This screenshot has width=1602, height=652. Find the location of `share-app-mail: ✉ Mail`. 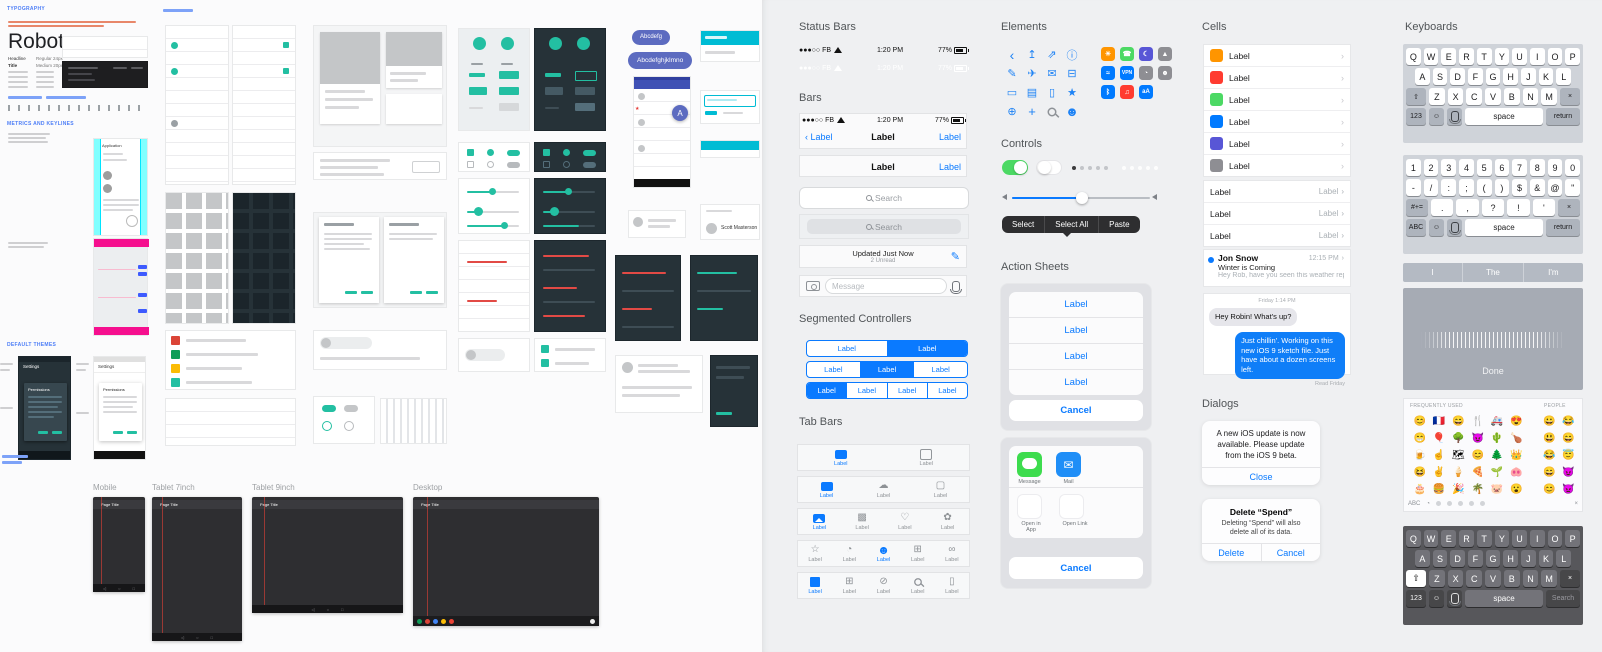

share-app-mail: ✉ Mail is located at coordinates (1068, 469).